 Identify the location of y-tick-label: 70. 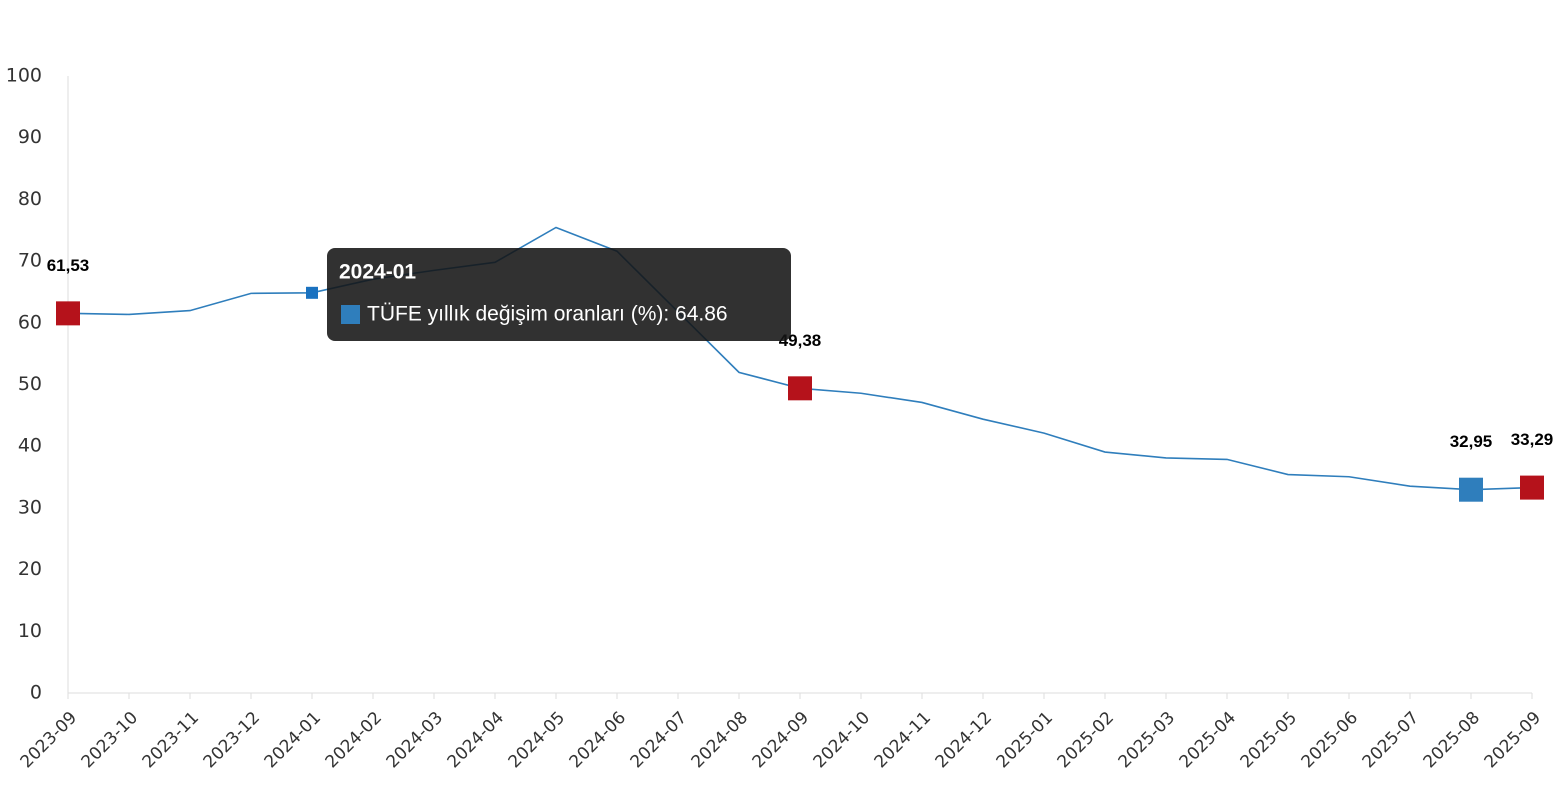
(30, 261).